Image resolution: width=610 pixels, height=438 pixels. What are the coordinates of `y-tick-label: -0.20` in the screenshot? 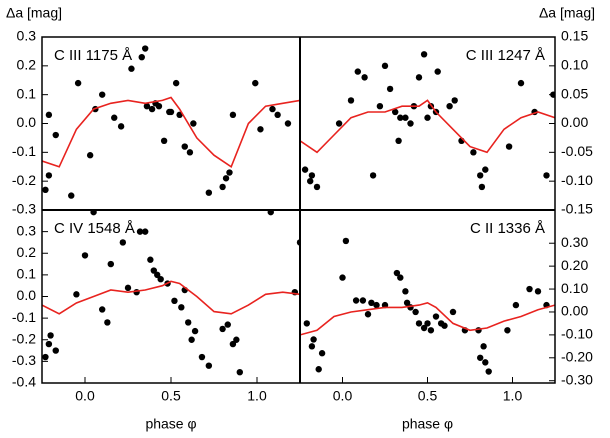 It's located at (577, 356).